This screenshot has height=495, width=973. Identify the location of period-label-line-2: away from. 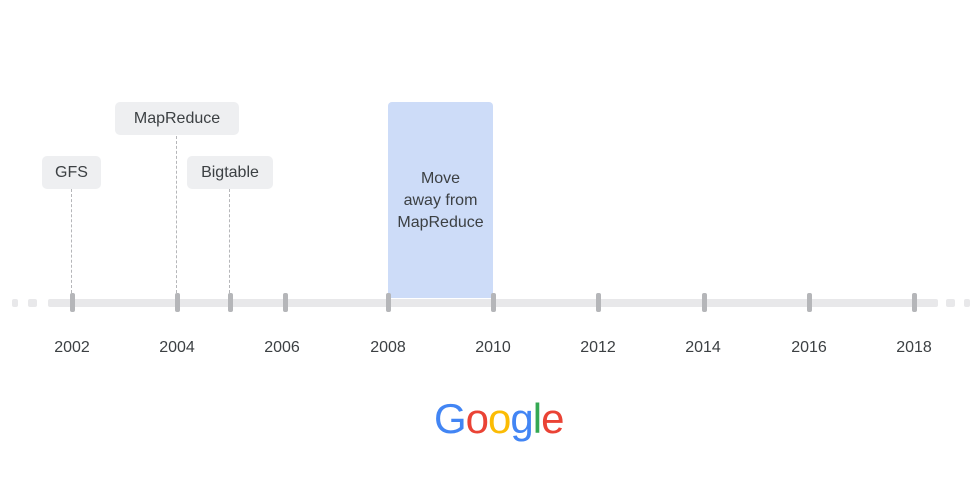
(440, 200).